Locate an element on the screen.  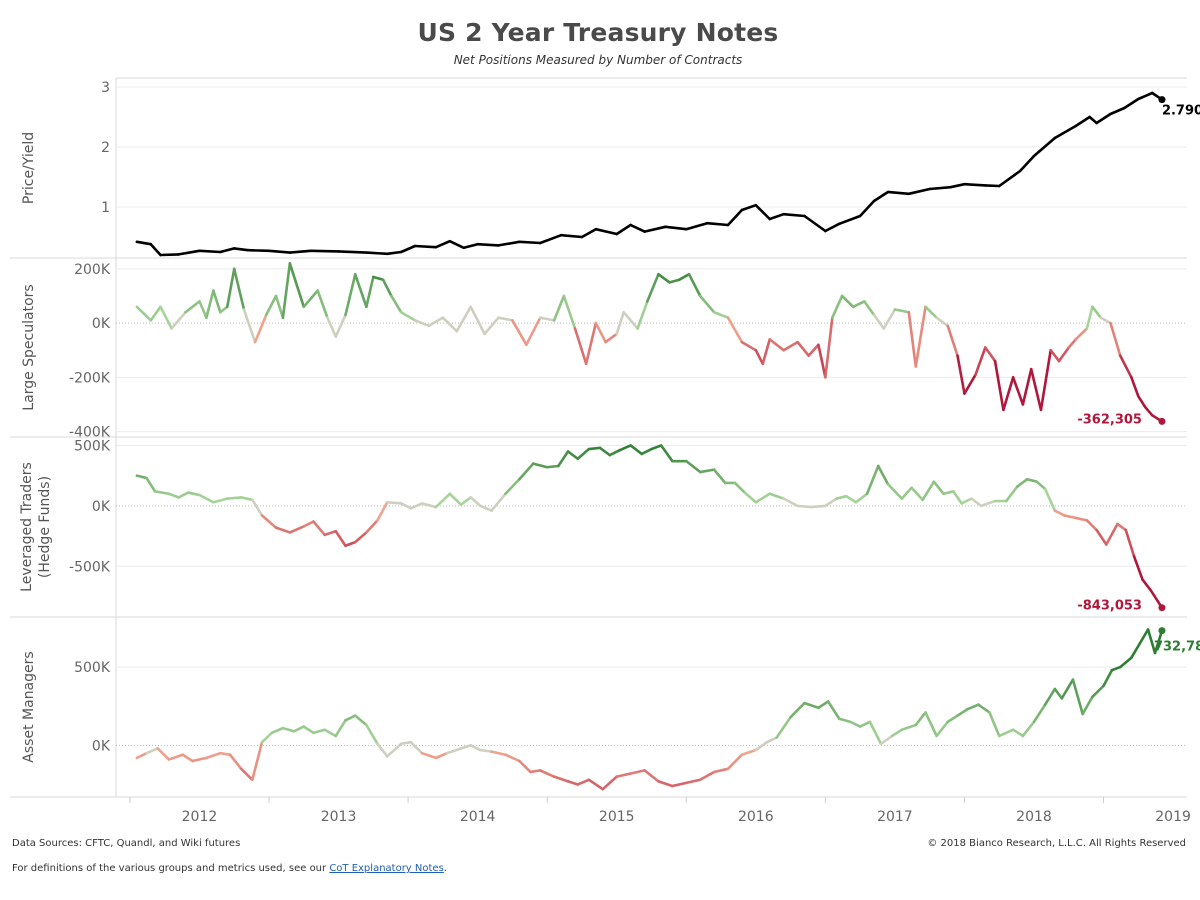
y-axis-label: Price/Yield is located at coordinates (29, 168).